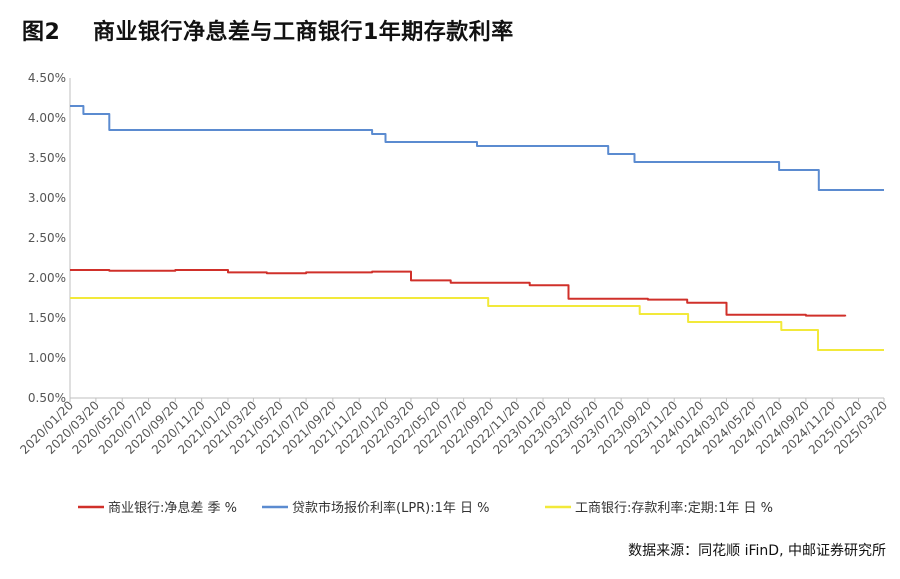  Describe the element at coordinates (674, 508) in the screenshot. I see `legend-label-2: 工商银行:存款利率:定期:1年 日 %` at that location.